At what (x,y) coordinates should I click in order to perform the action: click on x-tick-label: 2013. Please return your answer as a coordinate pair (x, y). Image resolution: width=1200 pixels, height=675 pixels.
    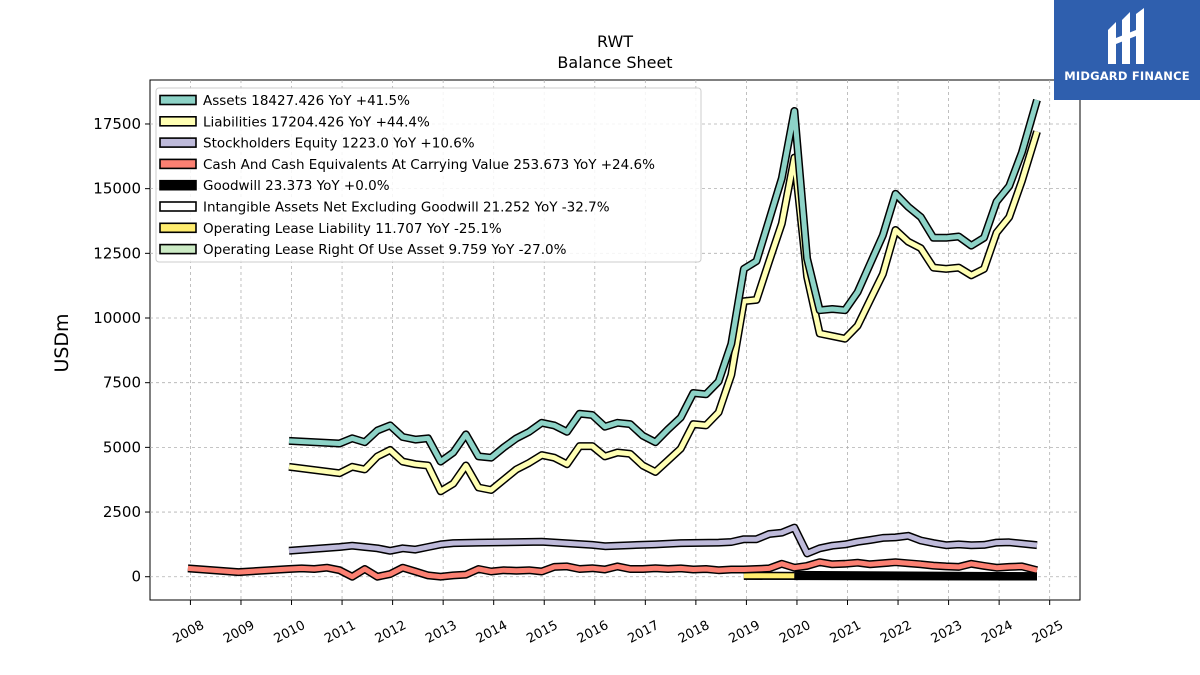
    Looking at the image, I should click on (441, 632).